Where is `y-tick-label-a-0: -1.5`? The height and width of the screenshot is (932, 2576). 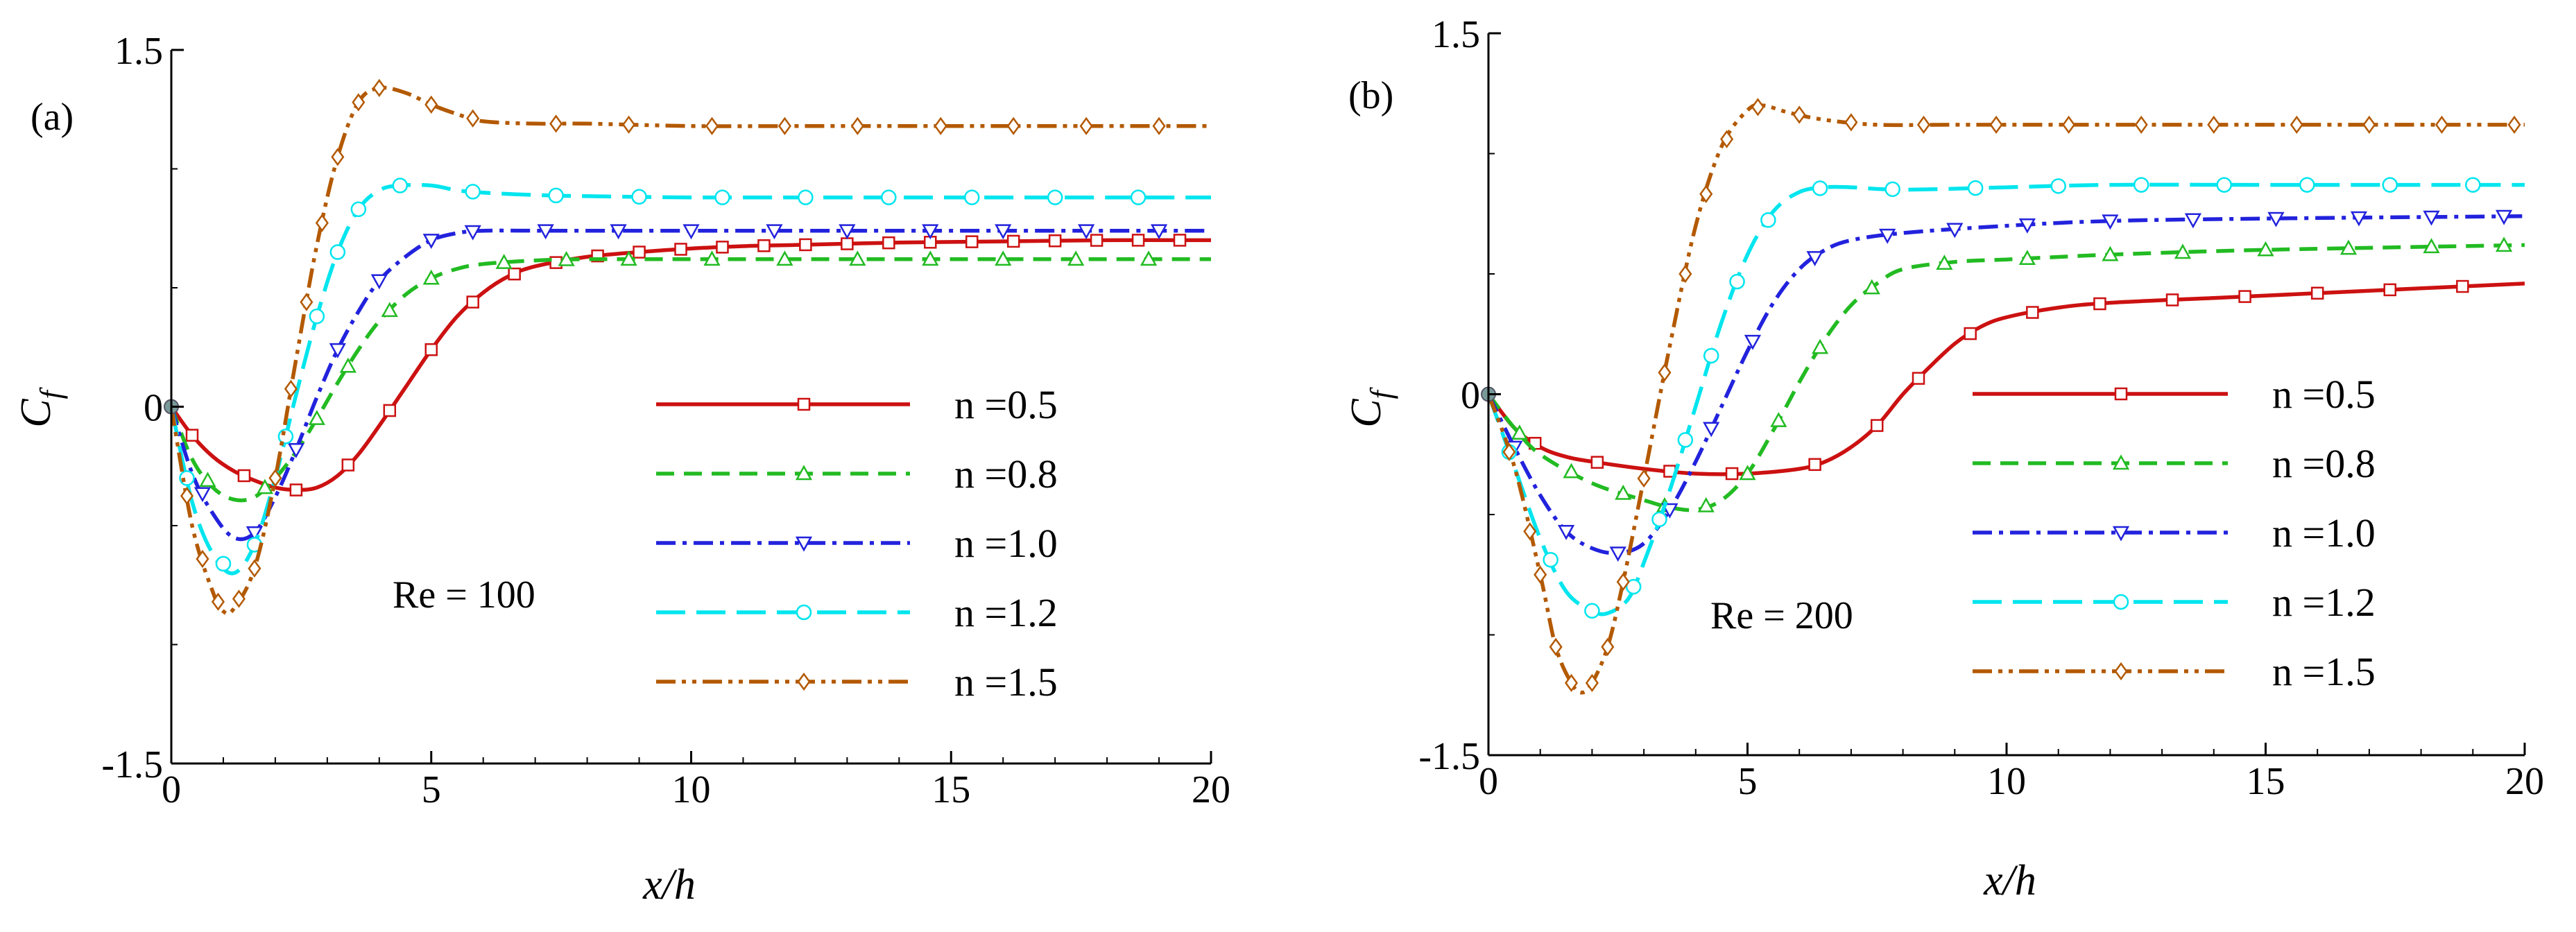 y-tick-label-a-0: -1.5 is located at coordinates (132, 764).